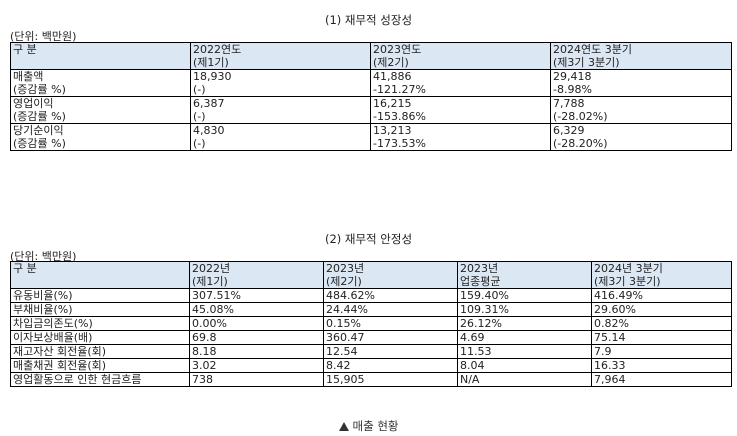  I want to click on row-label: 유동비율(%), so click(100, 295).